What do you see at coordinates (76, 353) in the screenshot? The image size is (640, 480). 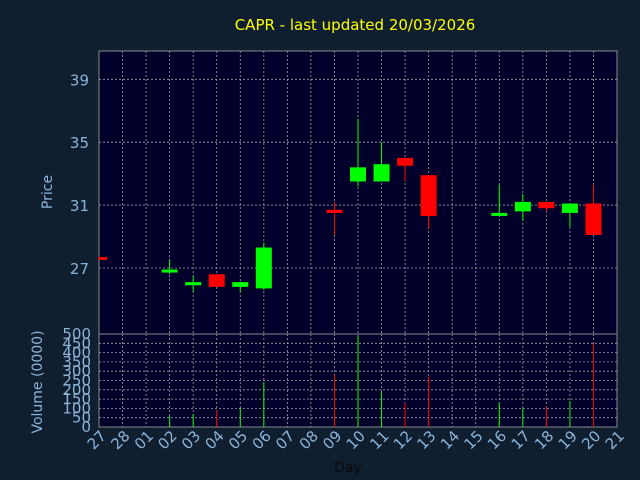 I see `volume-tick-label: 400` at bounding box center [76, 353].